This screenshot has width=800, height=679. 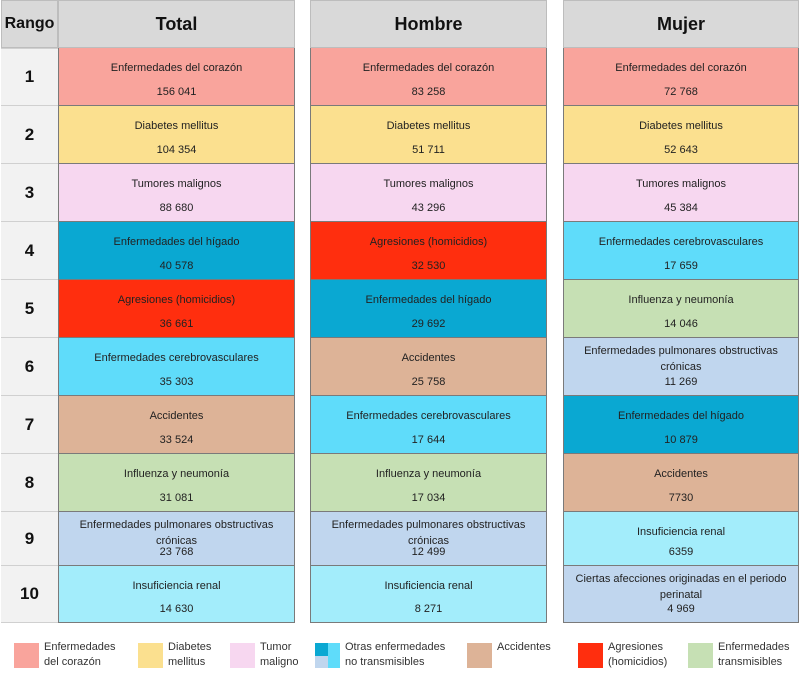 I want to click on rank-cell: 9, so click(x=29, y=539).